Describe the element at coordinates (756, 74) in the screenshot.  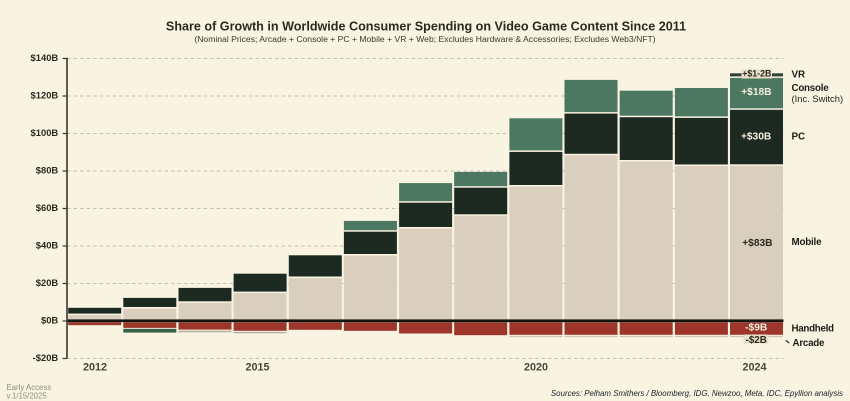
I see `svg-text: +$1-2B` at that location.